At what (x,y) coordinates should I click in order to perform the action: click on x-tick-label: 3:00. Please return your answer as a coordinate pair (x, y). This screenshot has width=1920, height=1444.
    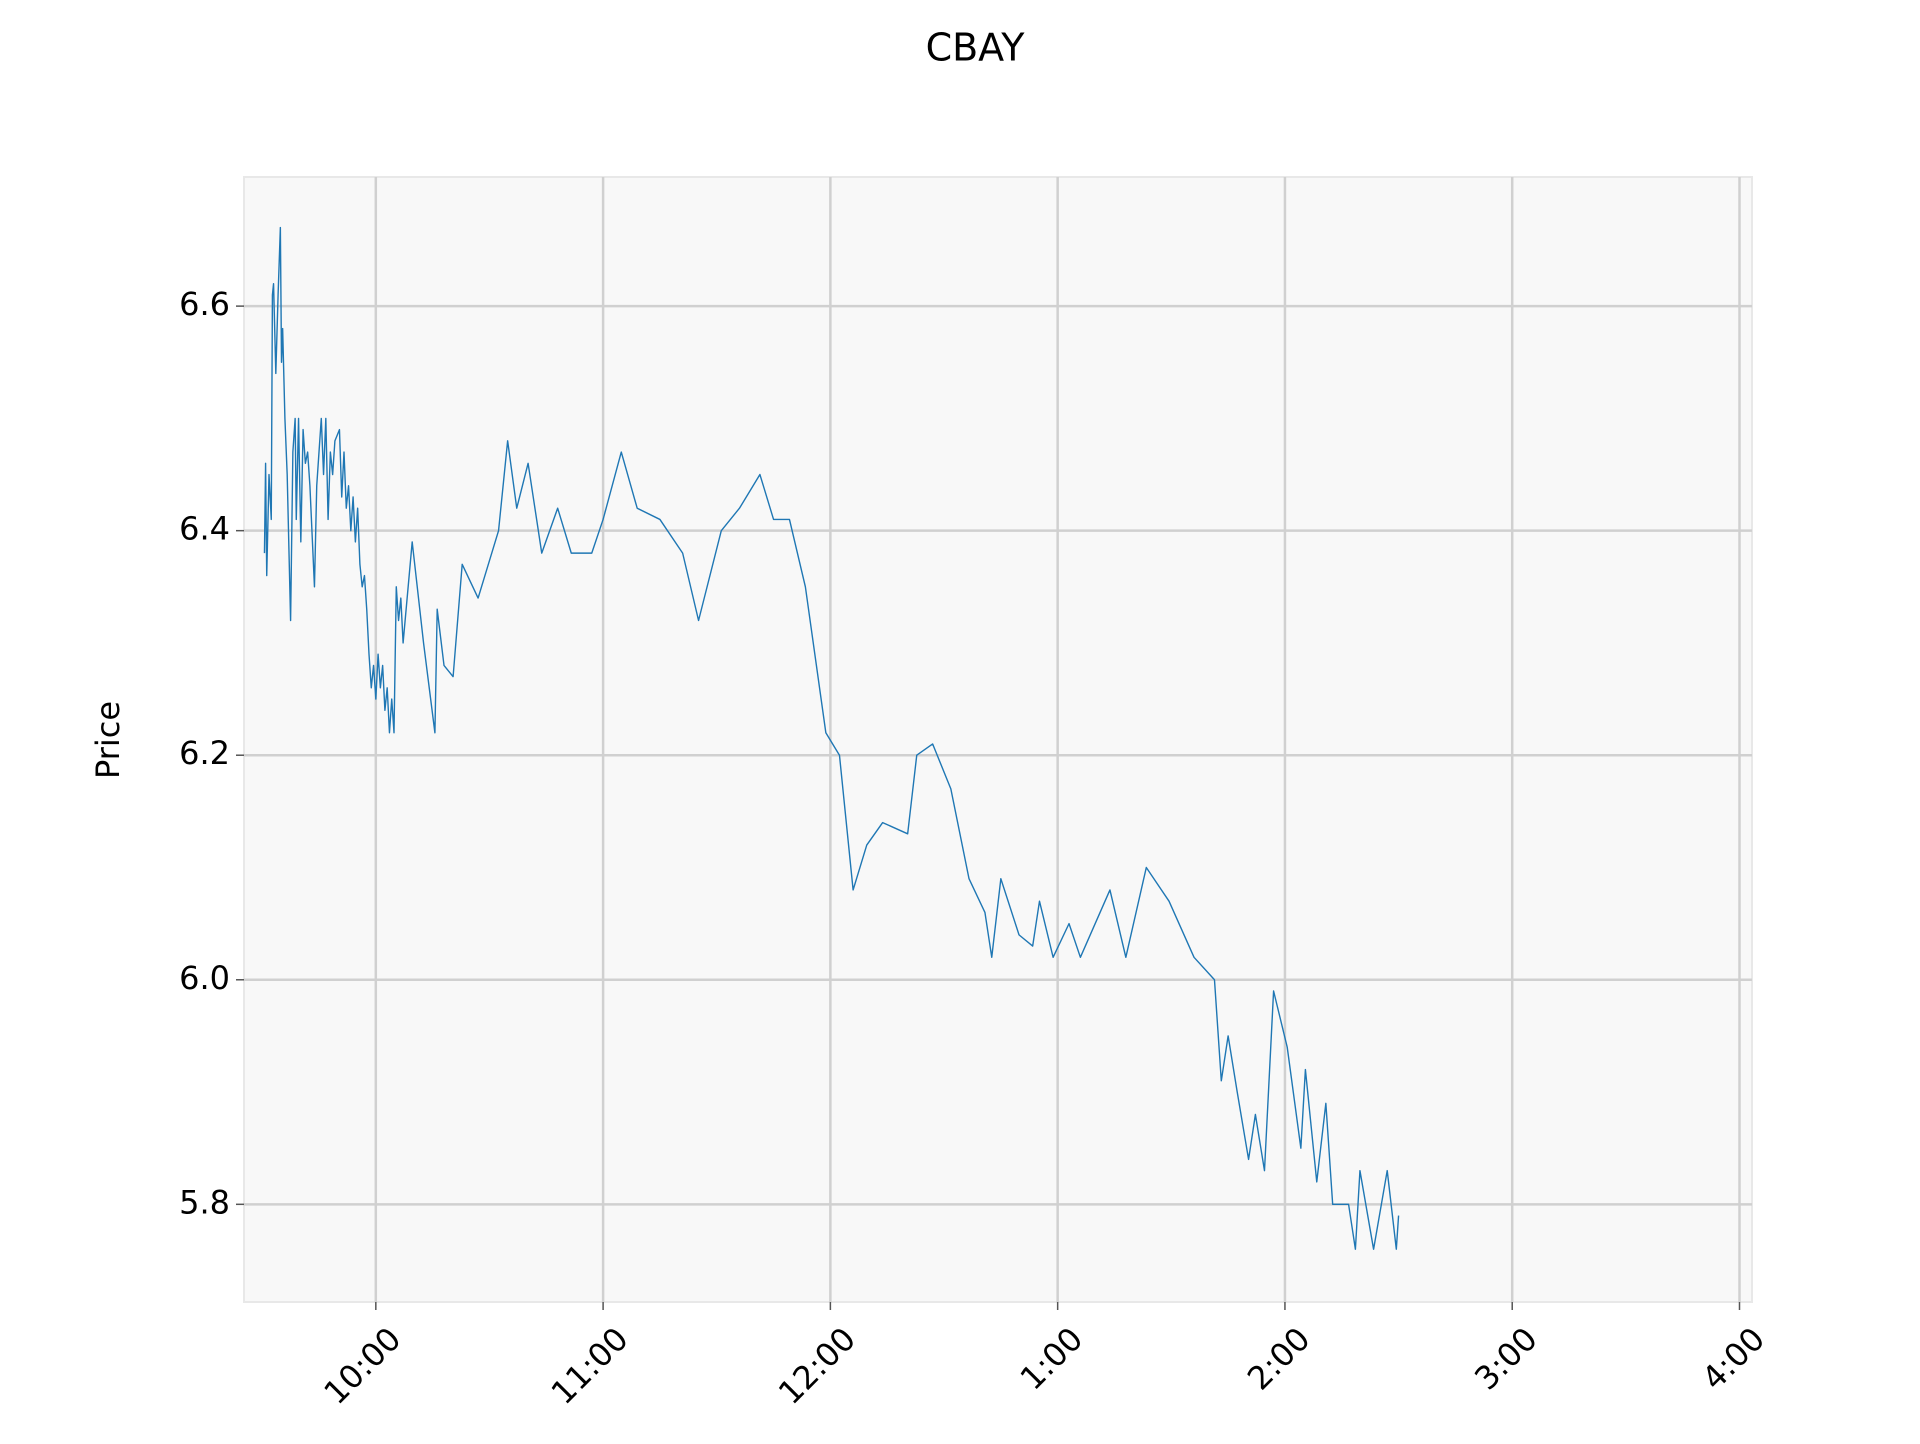
    Looking at the image, I should click on (1506, 1359).